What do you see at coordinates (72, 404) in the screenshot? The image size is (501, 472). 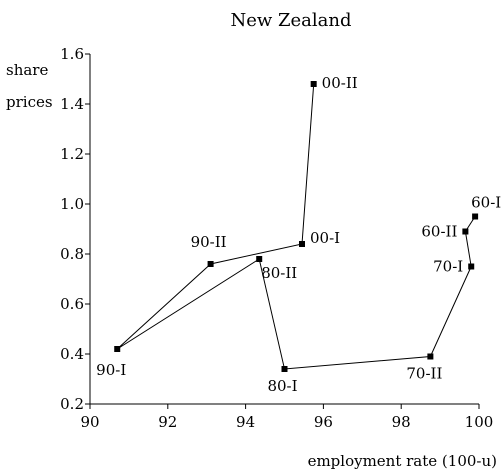 I see `y-tick-label: 0.2` at bounding box center [72, 404].